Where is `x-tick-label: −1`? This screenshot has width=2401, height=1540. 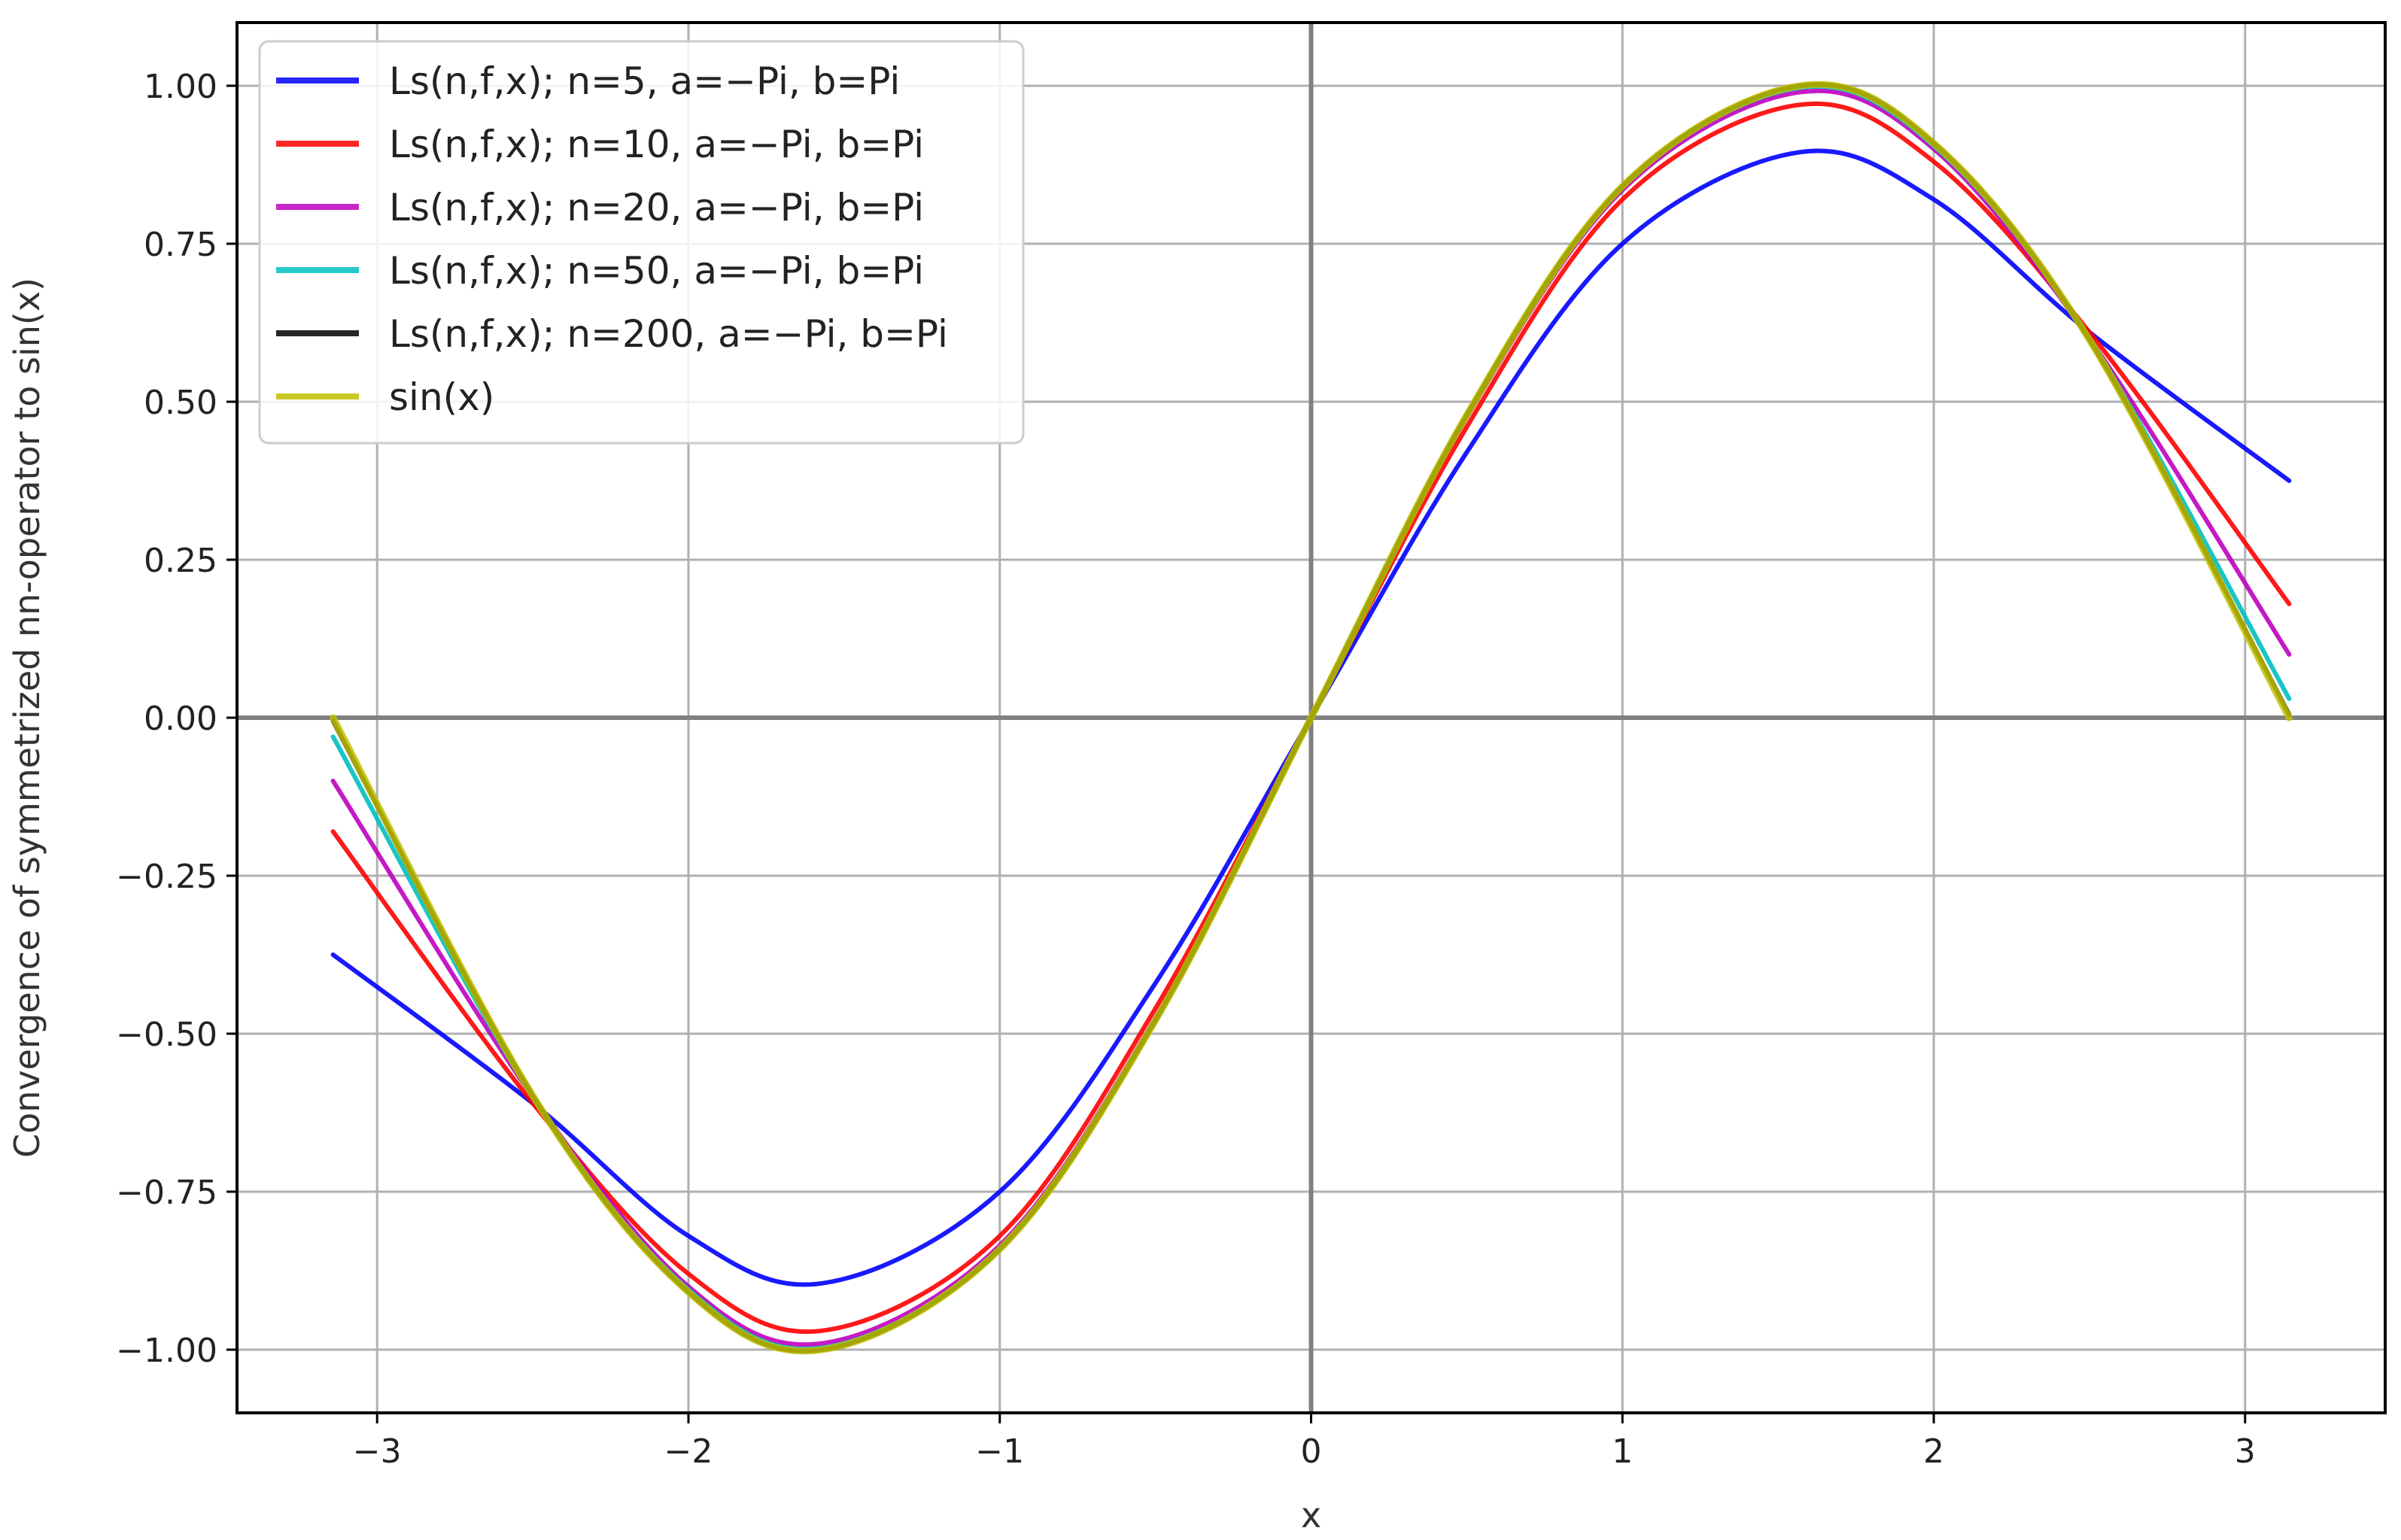 x-tick-label: −1 is located at coordinates (999, 1451).